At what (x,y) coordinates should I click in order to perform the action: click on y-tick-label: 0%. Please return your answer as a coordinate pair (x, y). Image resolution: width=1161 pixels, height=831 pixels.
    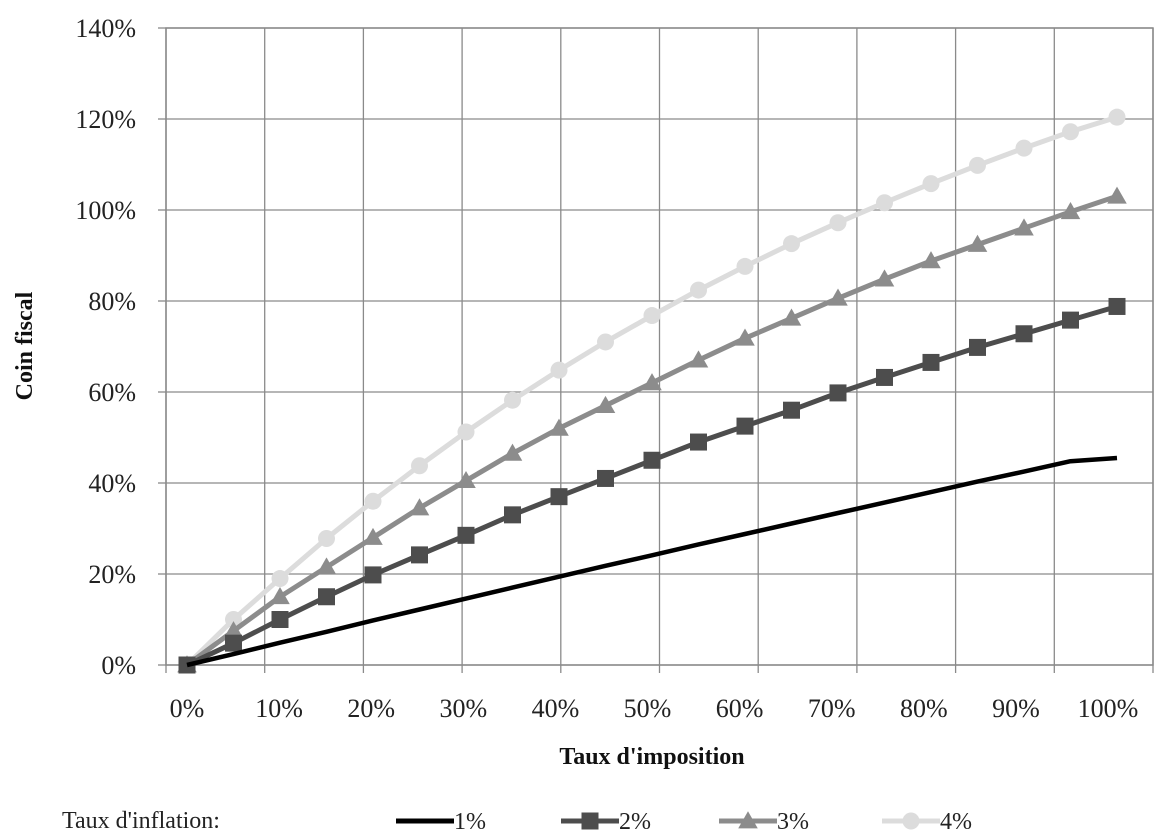
    Looking at the image, I should click on (118, 665).